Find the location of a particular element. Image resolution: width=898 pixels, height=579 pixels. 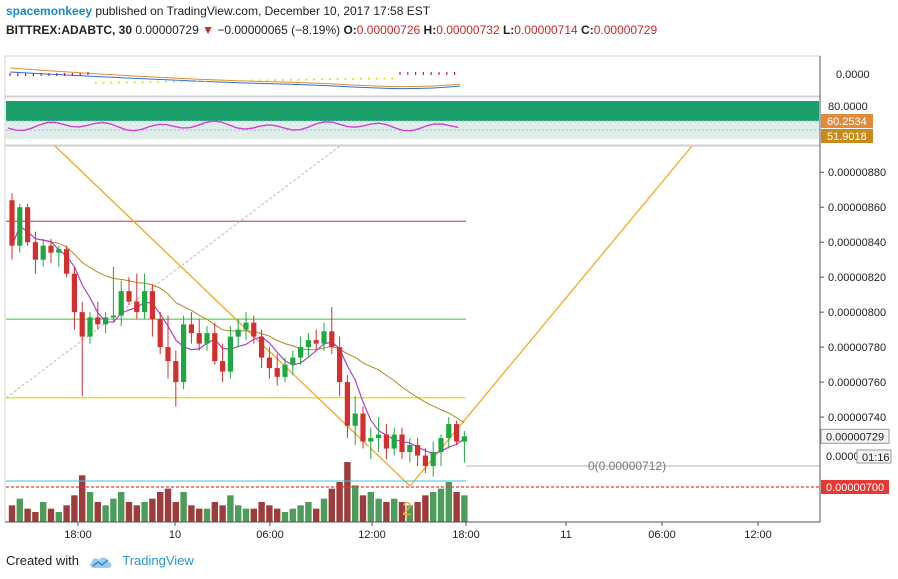

rsi-line is located at coordinates (233, 126).